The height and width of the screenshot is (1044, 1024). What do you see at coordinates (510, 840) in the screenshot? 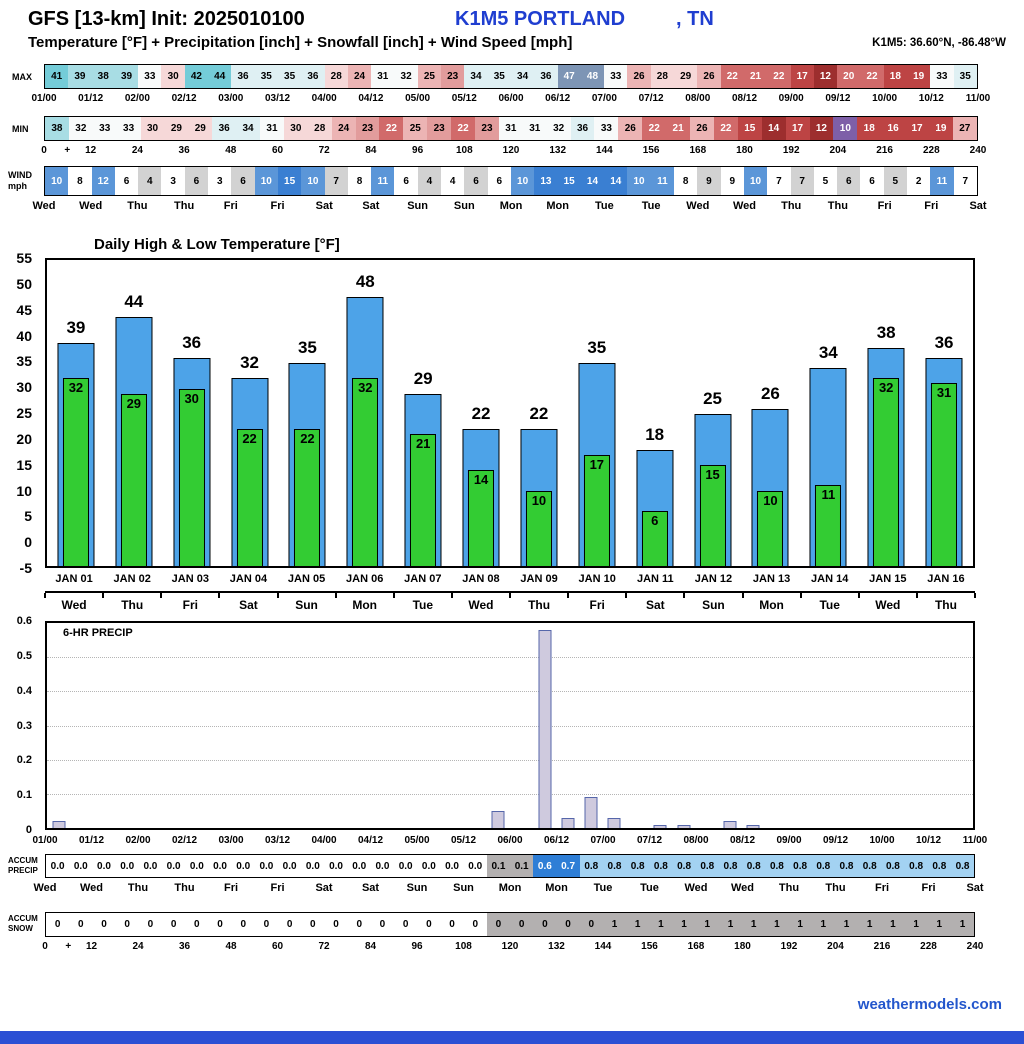
I see `time-label: 06/00` at bounding box center [510, 840].